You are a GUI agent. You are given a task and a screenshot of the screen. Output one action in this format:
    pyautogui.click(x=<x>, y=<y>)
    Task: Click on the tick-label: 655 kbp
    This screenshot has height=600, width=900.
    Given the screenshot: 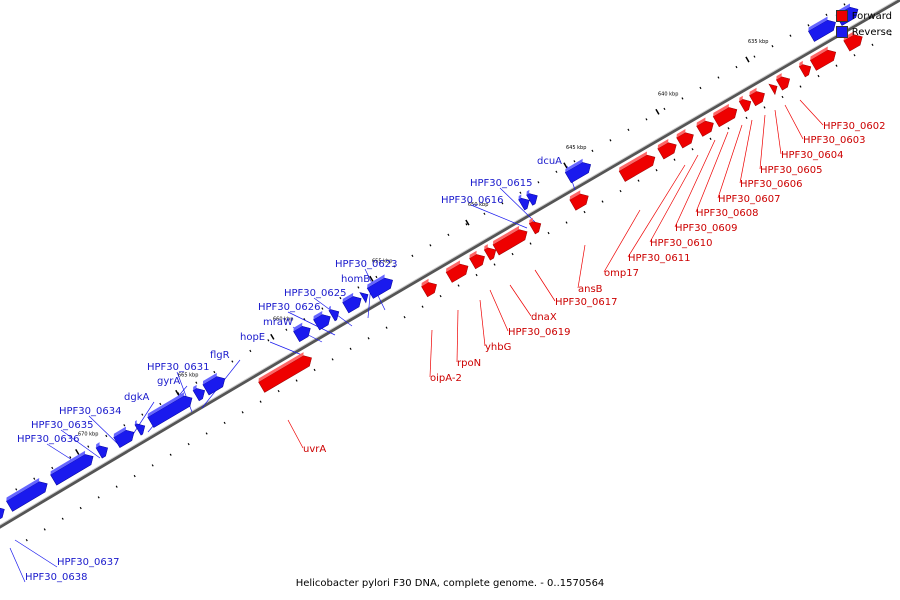 What is the action you would take?
    pyautogui.click(x=382, y=261)
    